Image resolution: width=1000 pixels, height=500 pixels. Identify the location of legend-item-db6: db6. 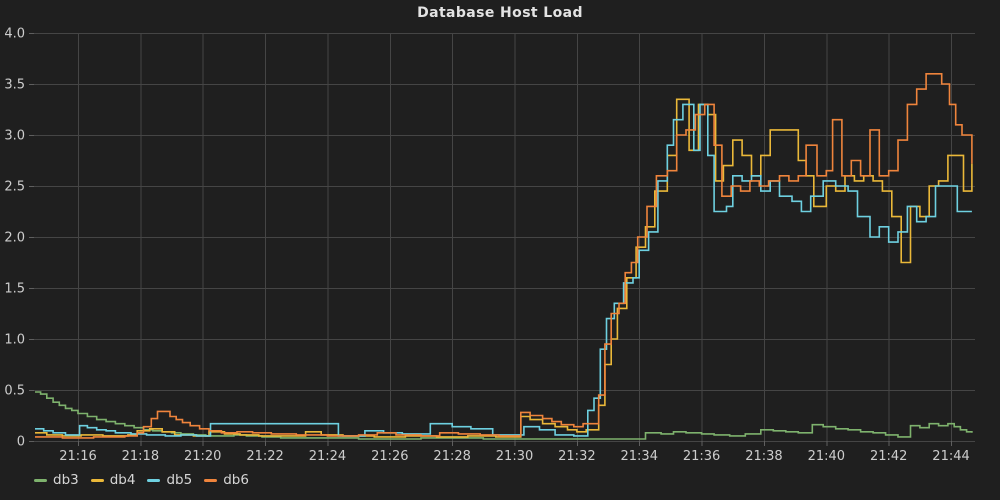
(226, 480).